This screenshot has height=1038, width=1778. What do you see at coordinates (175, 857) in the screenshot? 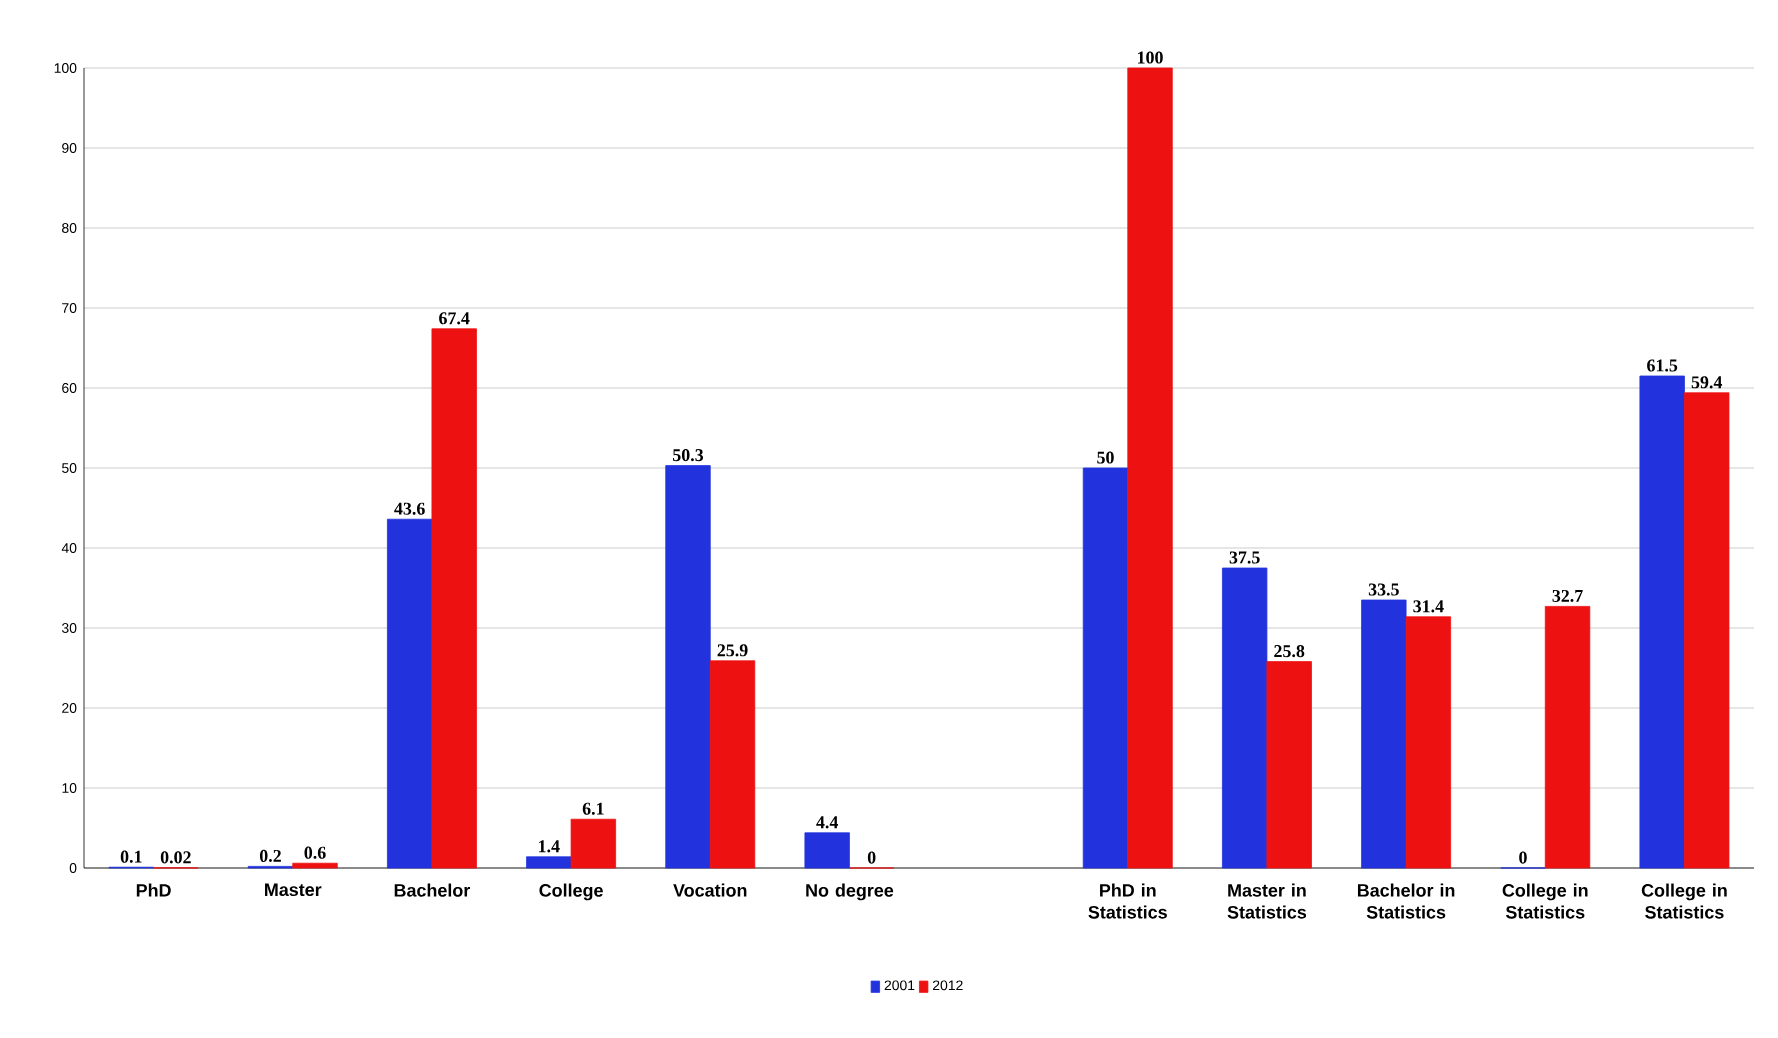
I see `data-label: 0.02` at bounding box center [175, 857].